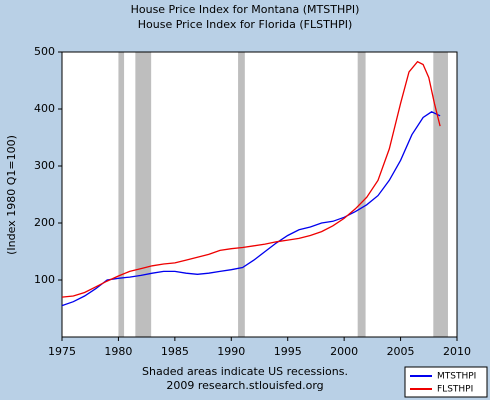  What do you see at coordinates (44, 165) in the screenshot?
I see `y-tick-label: 300` at bounding box center [44, 165].